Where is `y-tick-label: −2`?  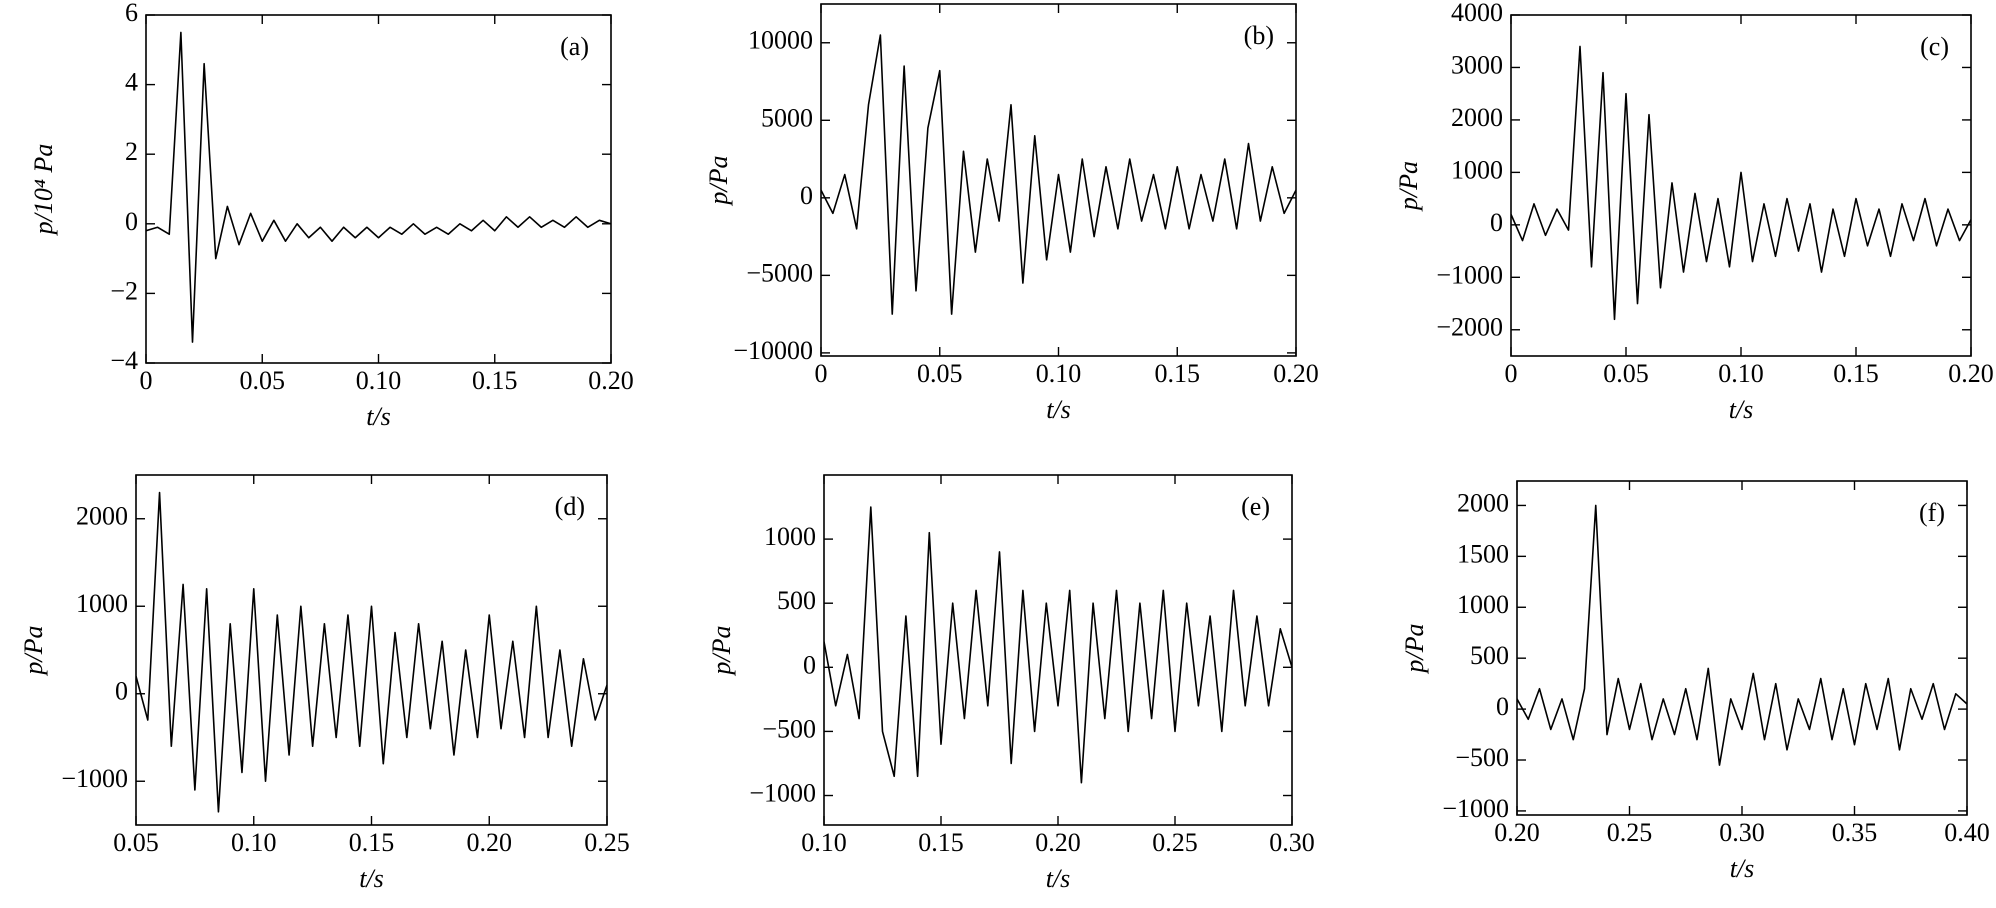
y-tick-label: −2 is located at coordinates (124, 290).